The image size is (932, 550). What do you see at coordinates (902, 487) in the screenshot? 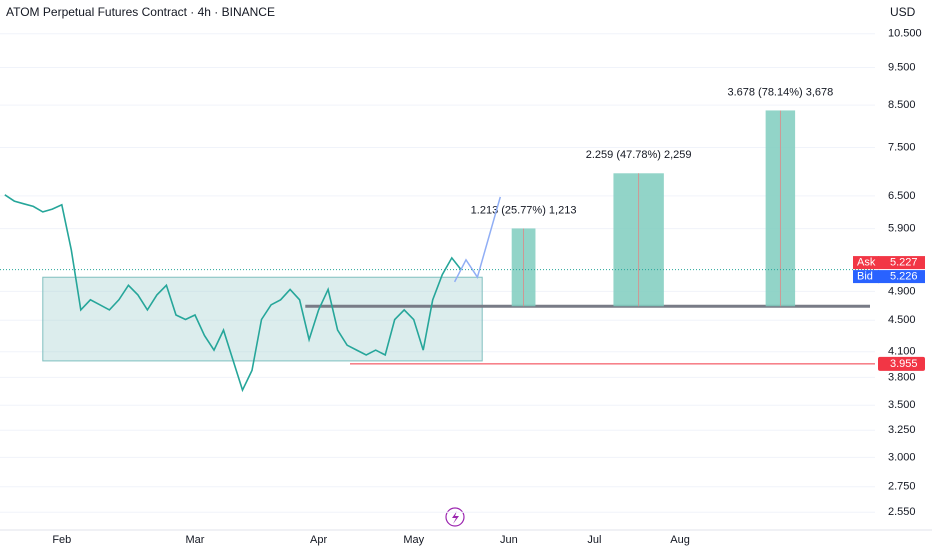
I see `y-tick-label: 2.750` at bounding box center [902, 487].